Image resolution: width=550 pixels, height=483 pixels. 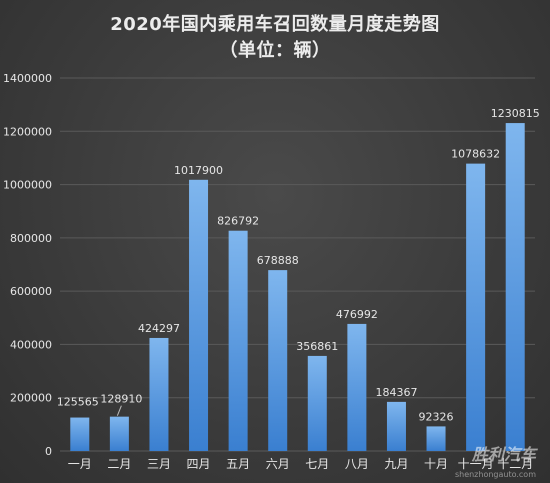 I want to click on y-tick-label: 400000, so click(x=31, y=344).